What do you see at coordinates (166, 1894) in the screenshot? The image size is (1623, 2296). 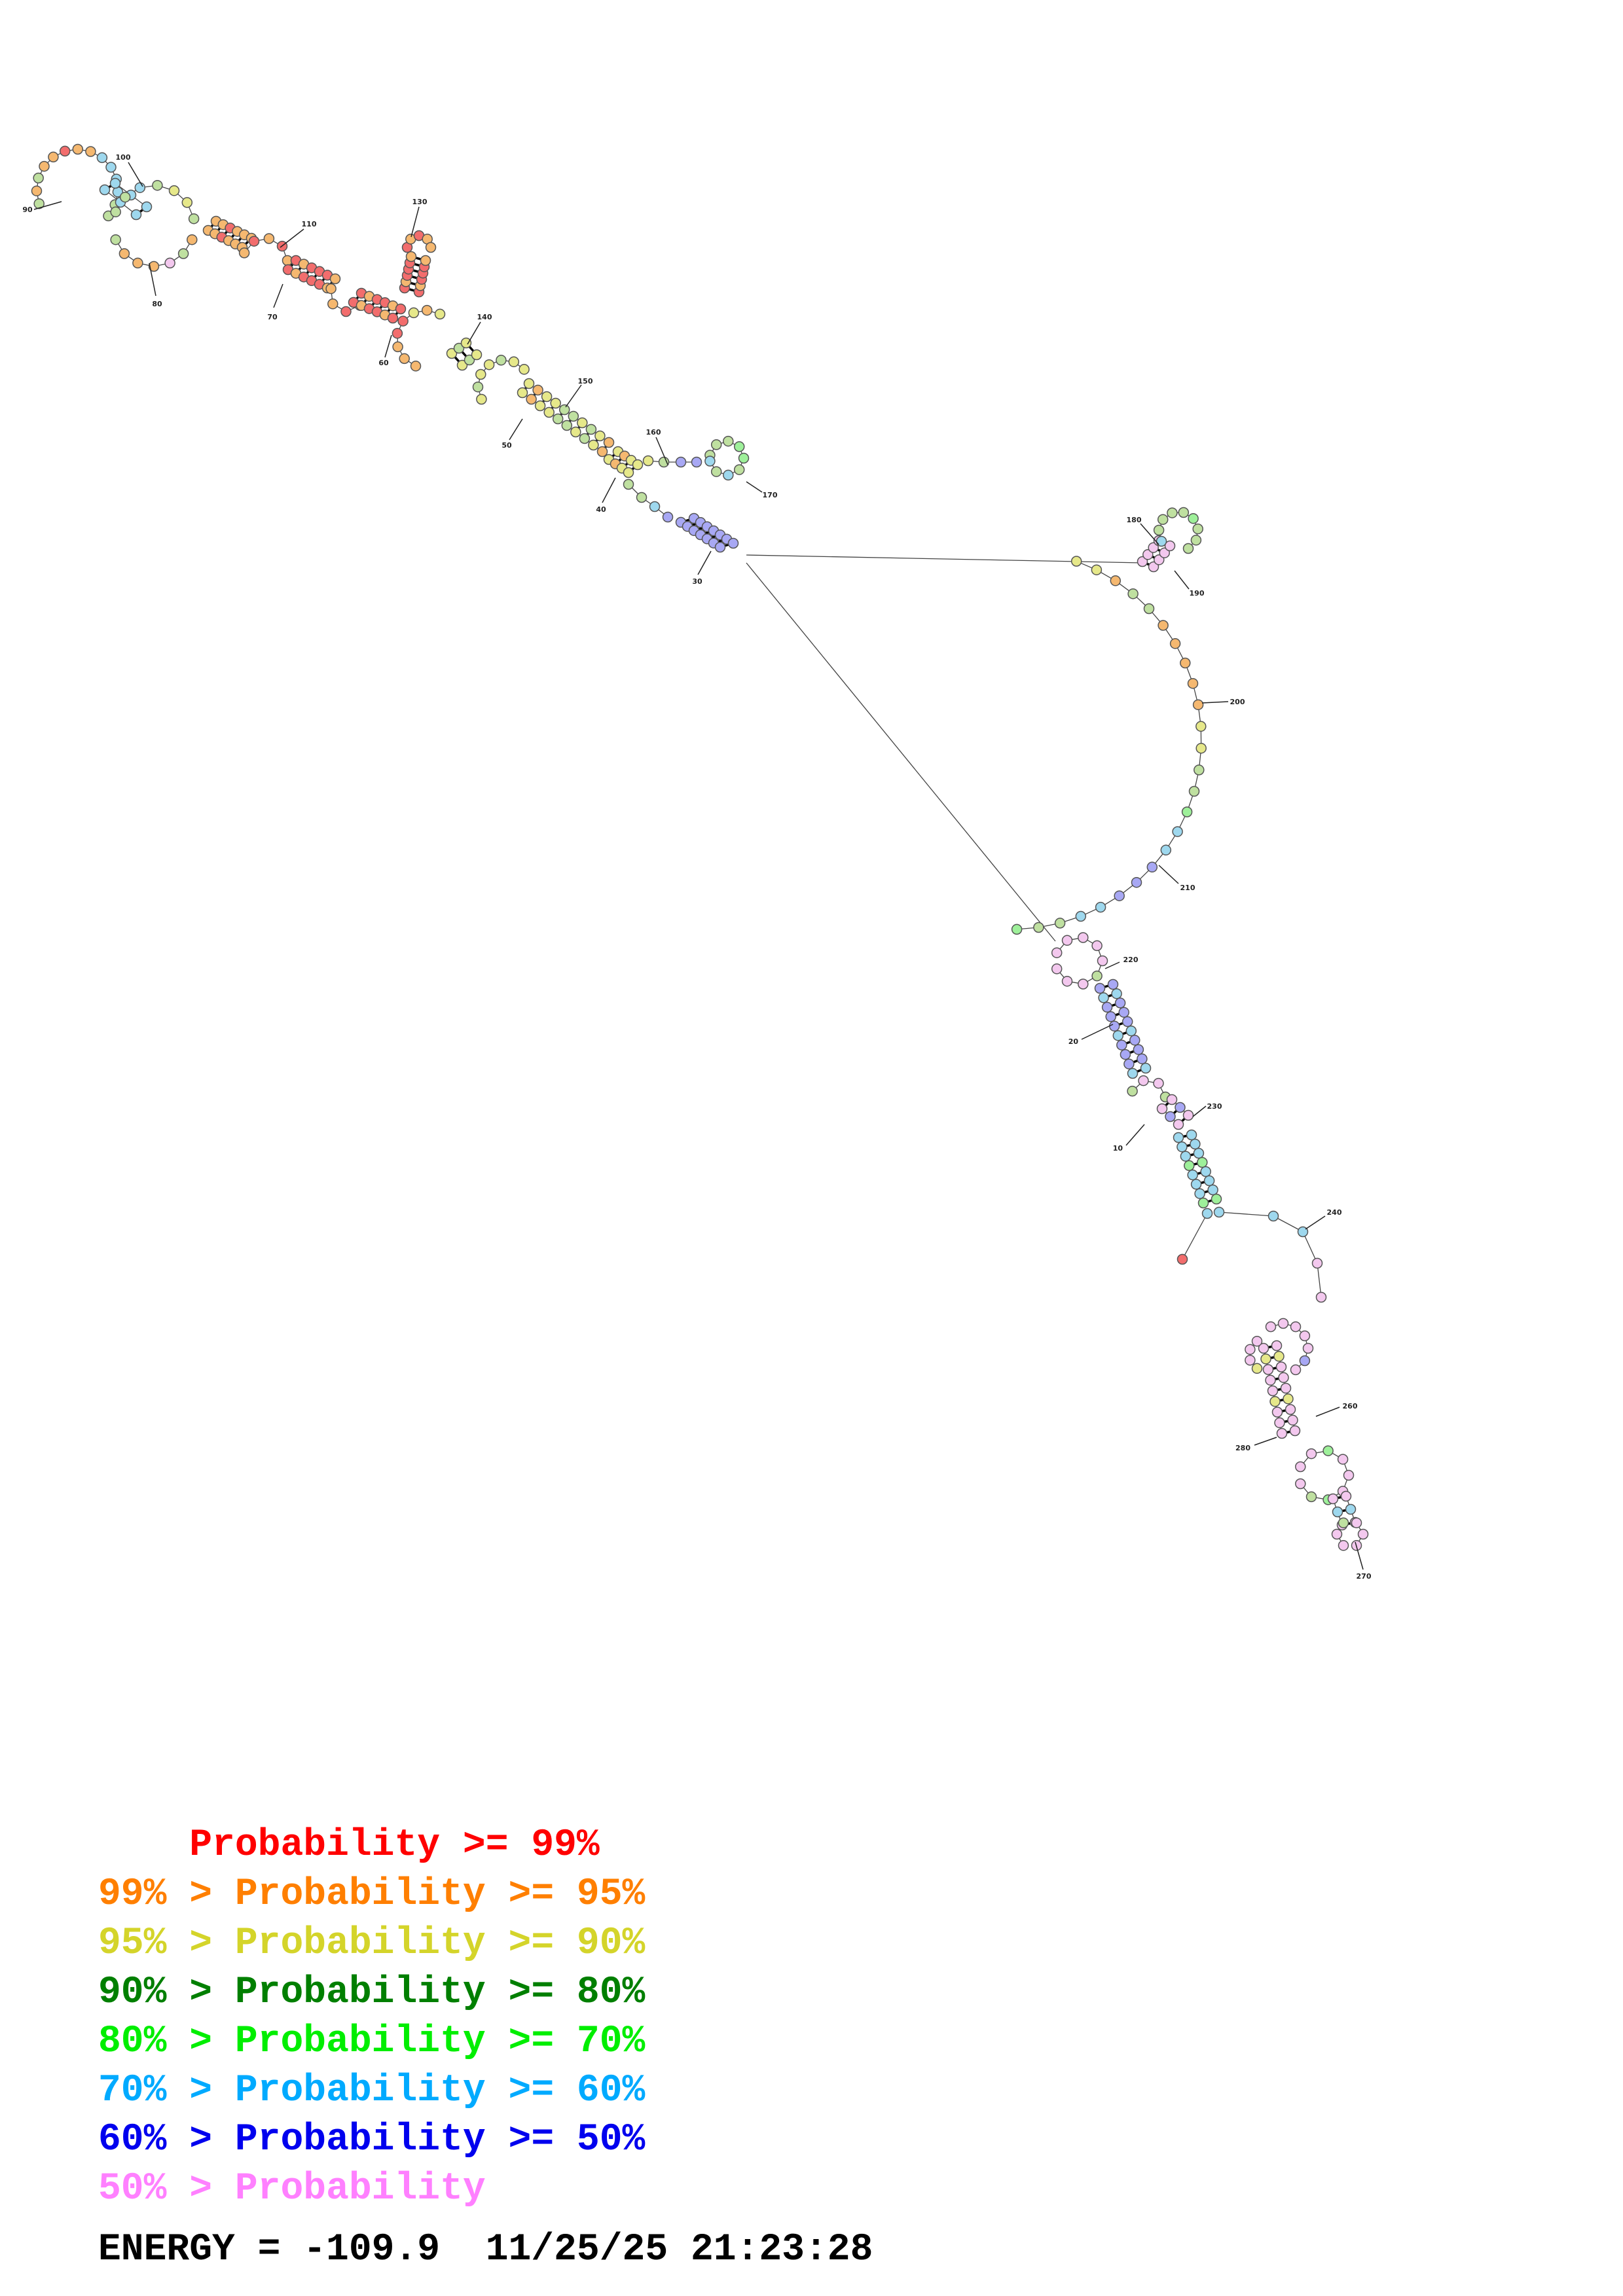 I see `legend-row-prefix: 99% >` at bounding box center [166, 1894].